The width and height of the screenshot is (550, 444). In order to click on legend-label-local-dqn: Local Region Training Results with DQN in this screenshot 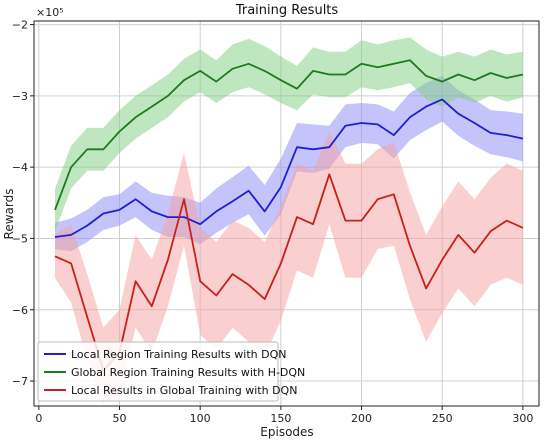, I will do `click(178, 354)`.